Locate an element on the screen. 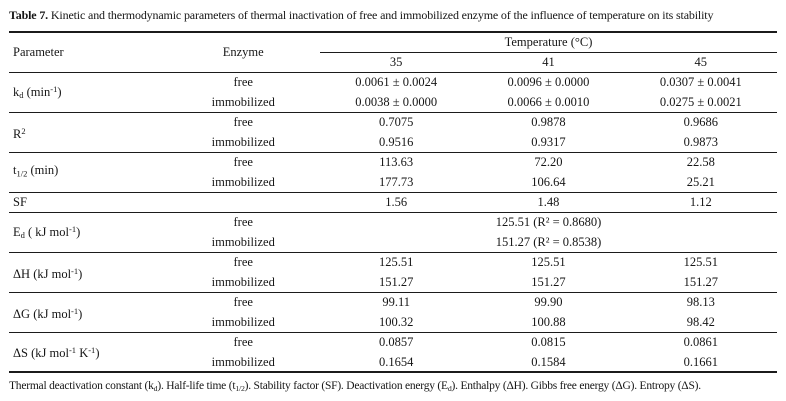  value-cell: 25.21 is located at coordinates (700, 181).